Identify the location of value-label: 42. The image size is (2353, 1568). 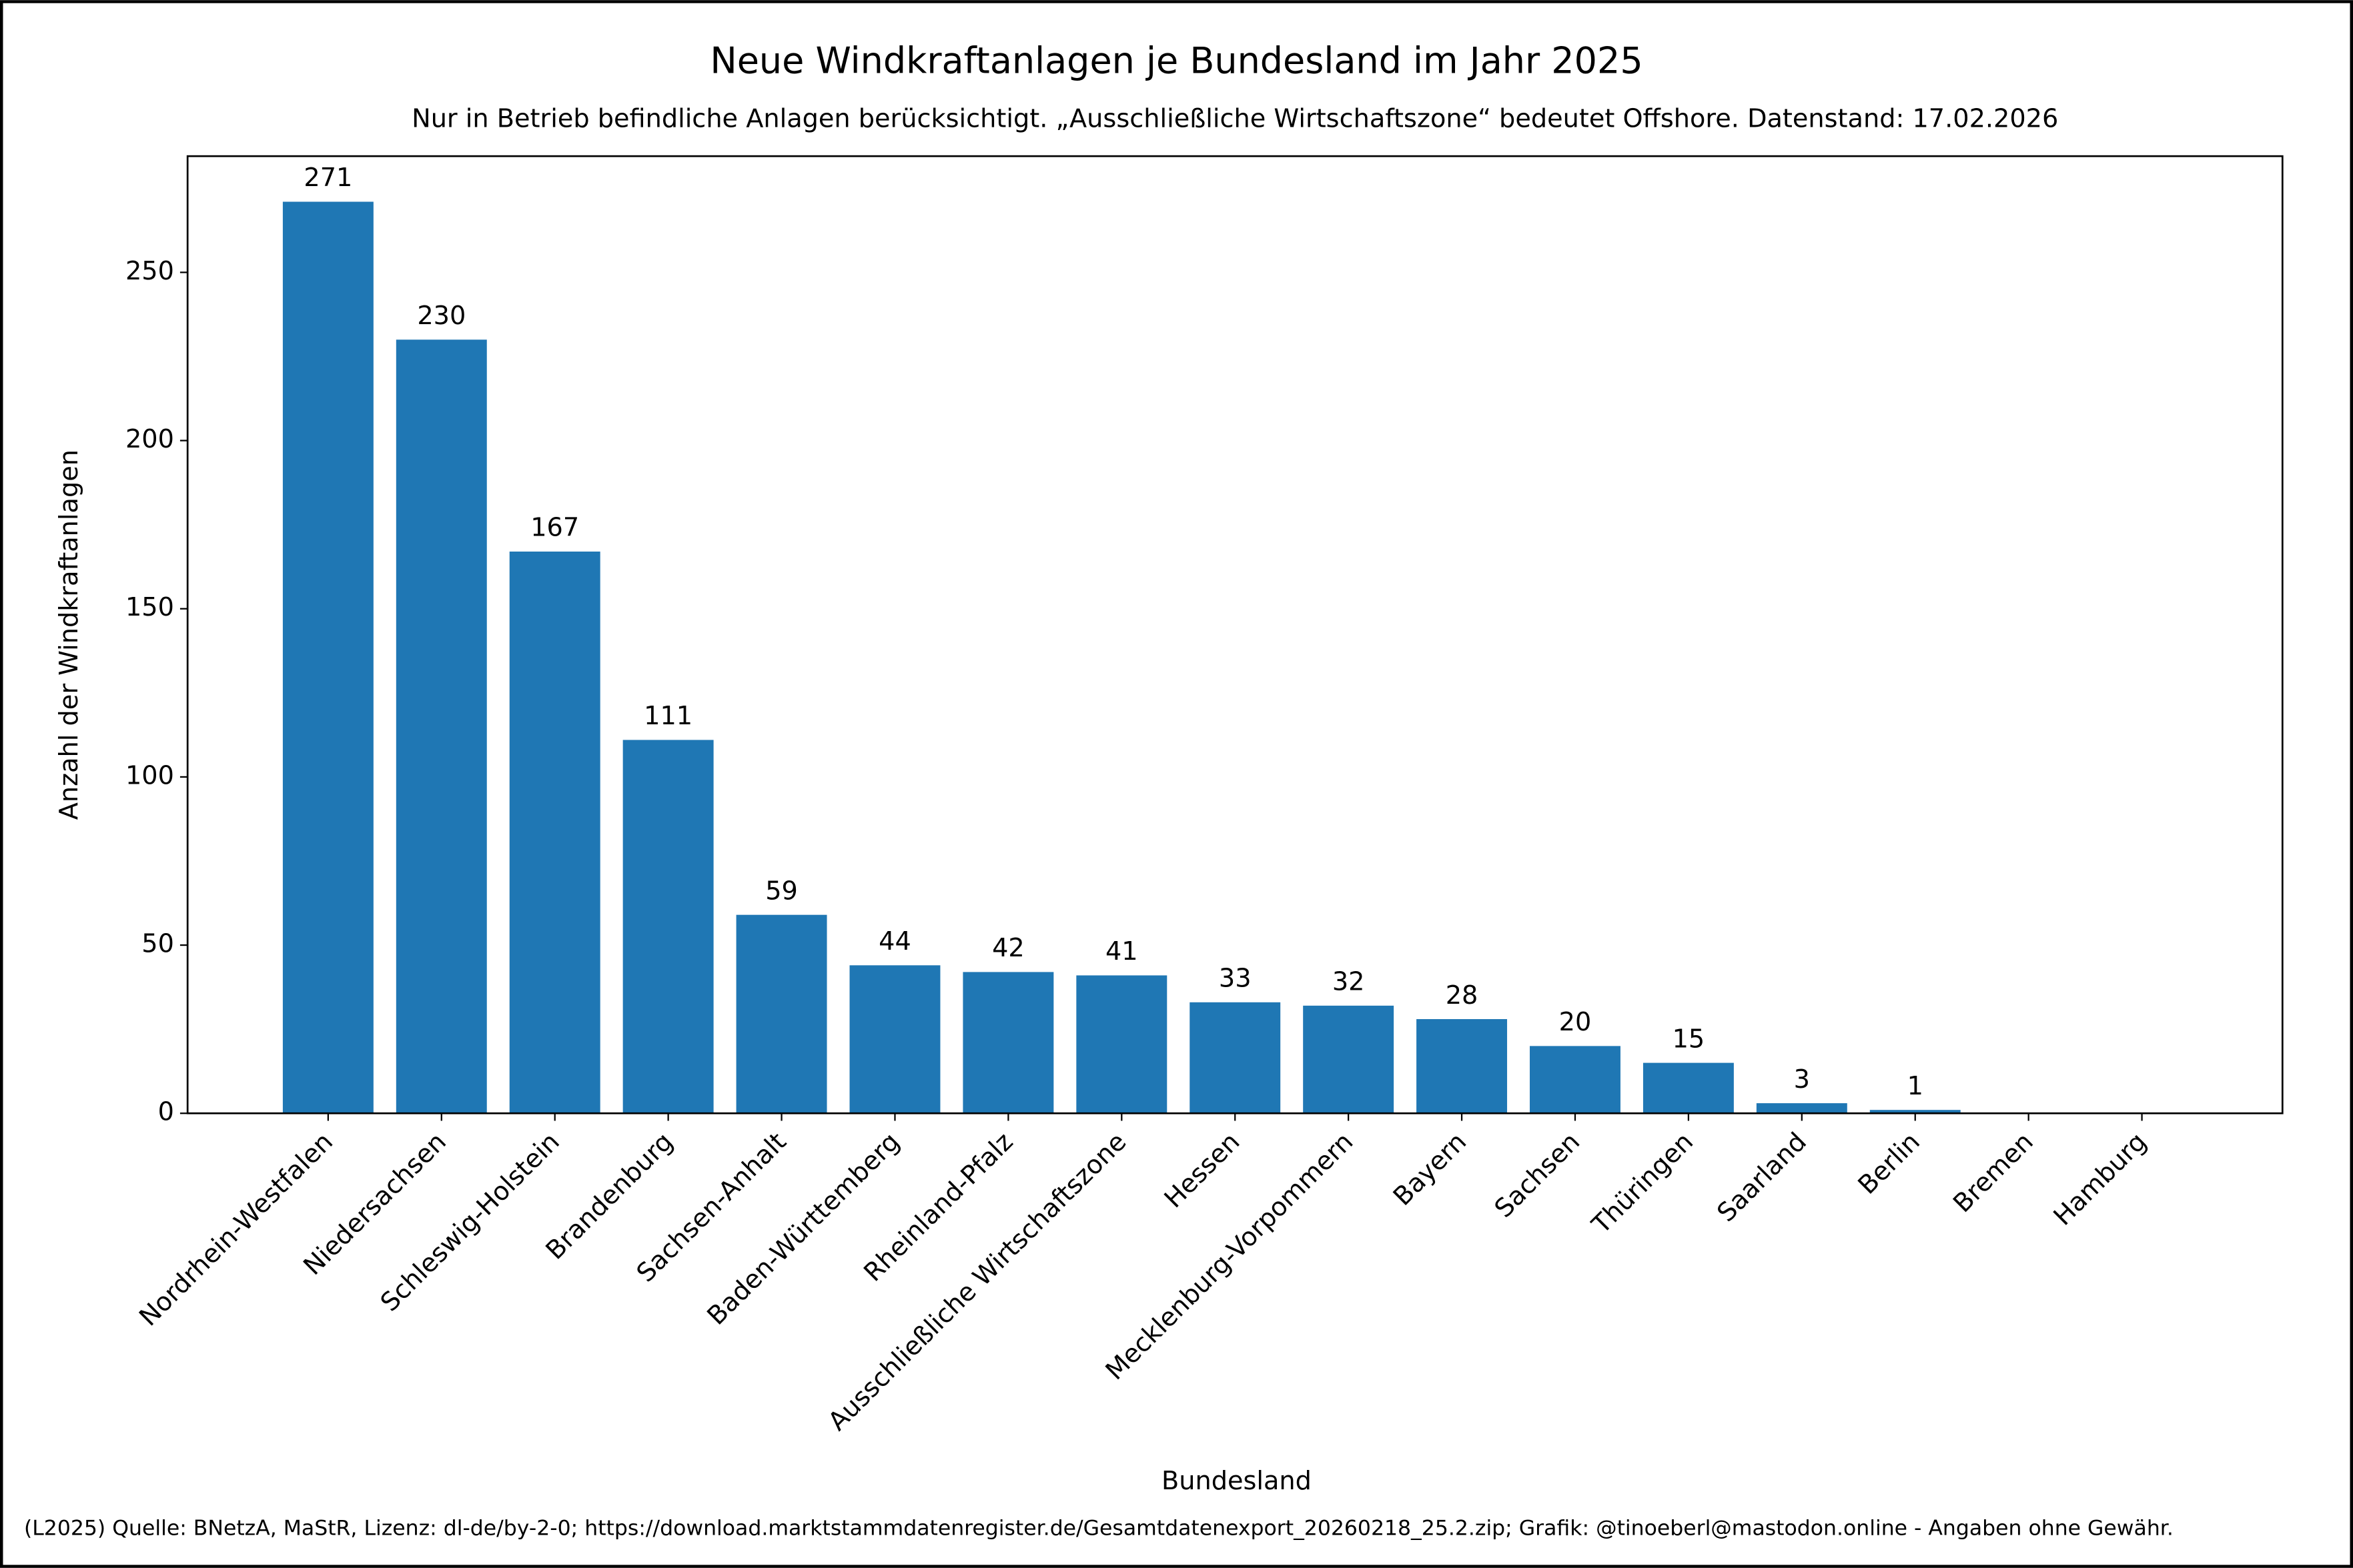
(1008, 948).